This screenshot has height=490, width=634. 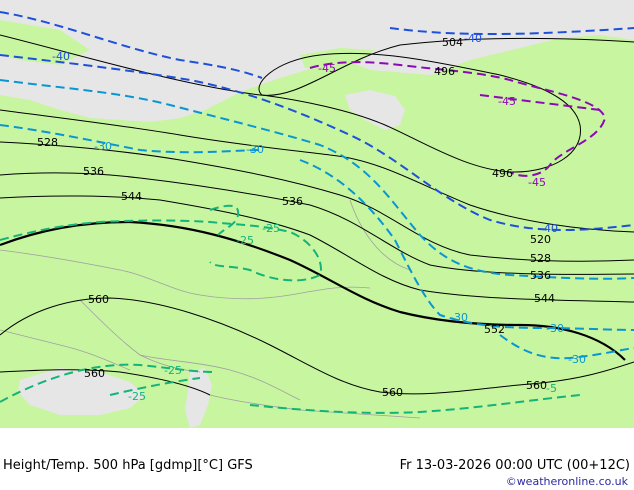 I want to click on isotherm-m25, so click(x=161, y=250).